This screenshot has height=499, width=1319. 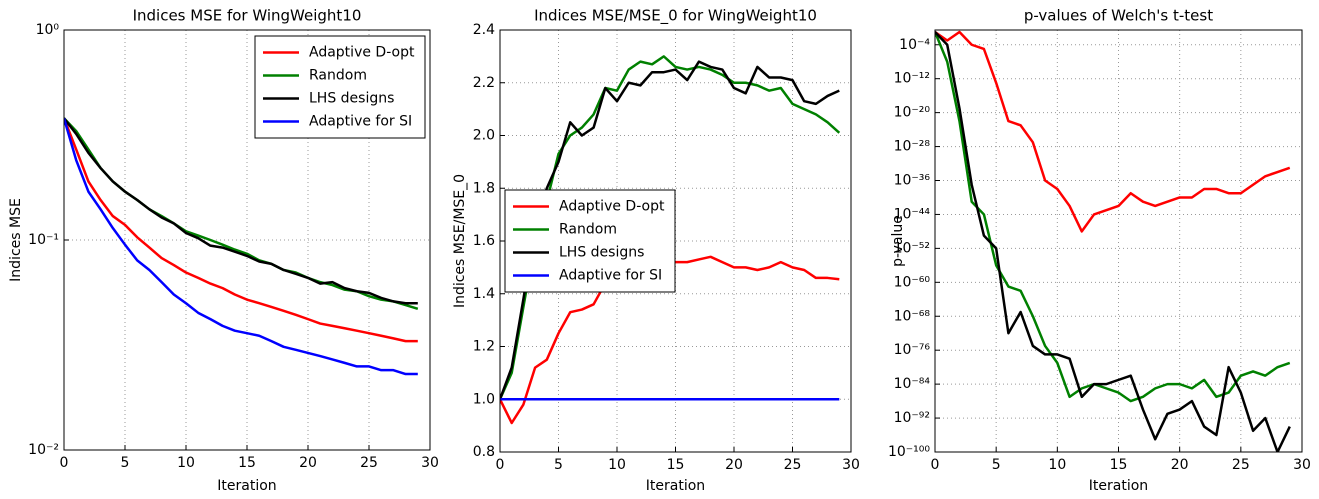 I want to click on y-tick-label: 10⁻⁸⁴, so click(x=912, y=384).